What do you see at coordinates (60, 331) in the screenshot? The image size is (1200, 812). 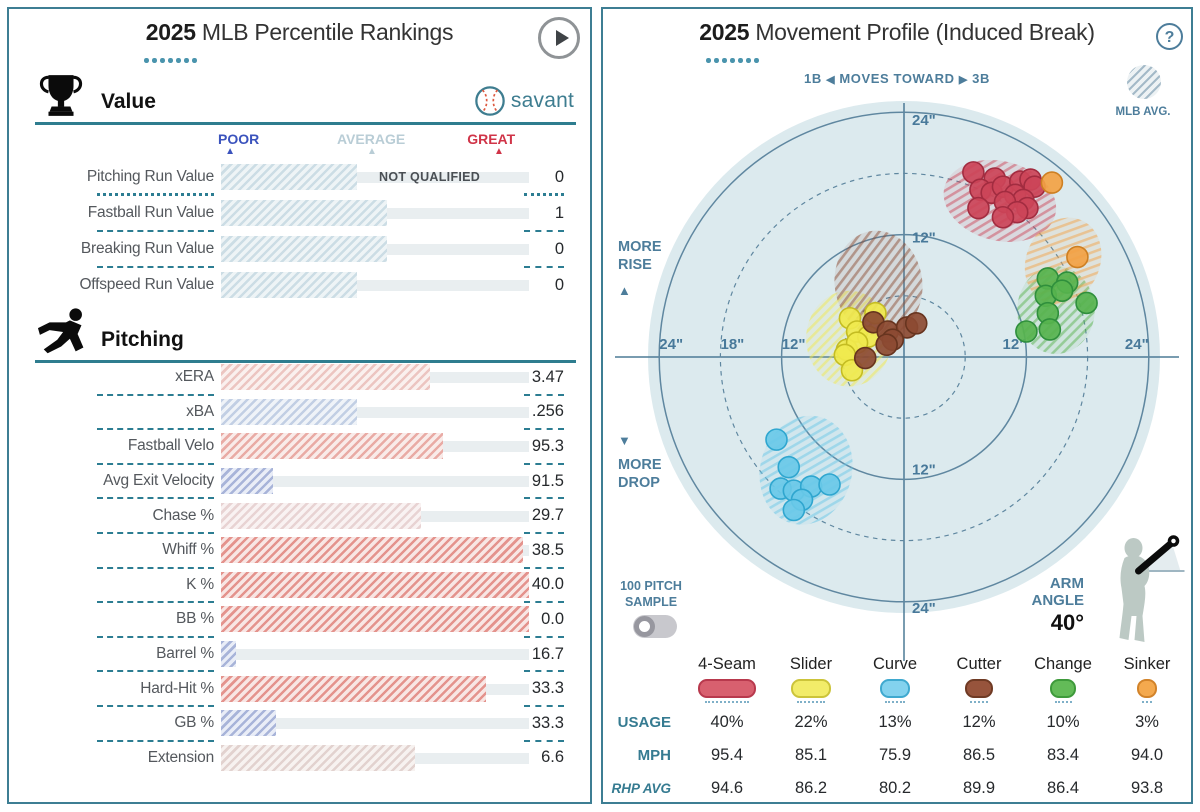 I see `pitcher-icon` at bounding box center [60, 331].